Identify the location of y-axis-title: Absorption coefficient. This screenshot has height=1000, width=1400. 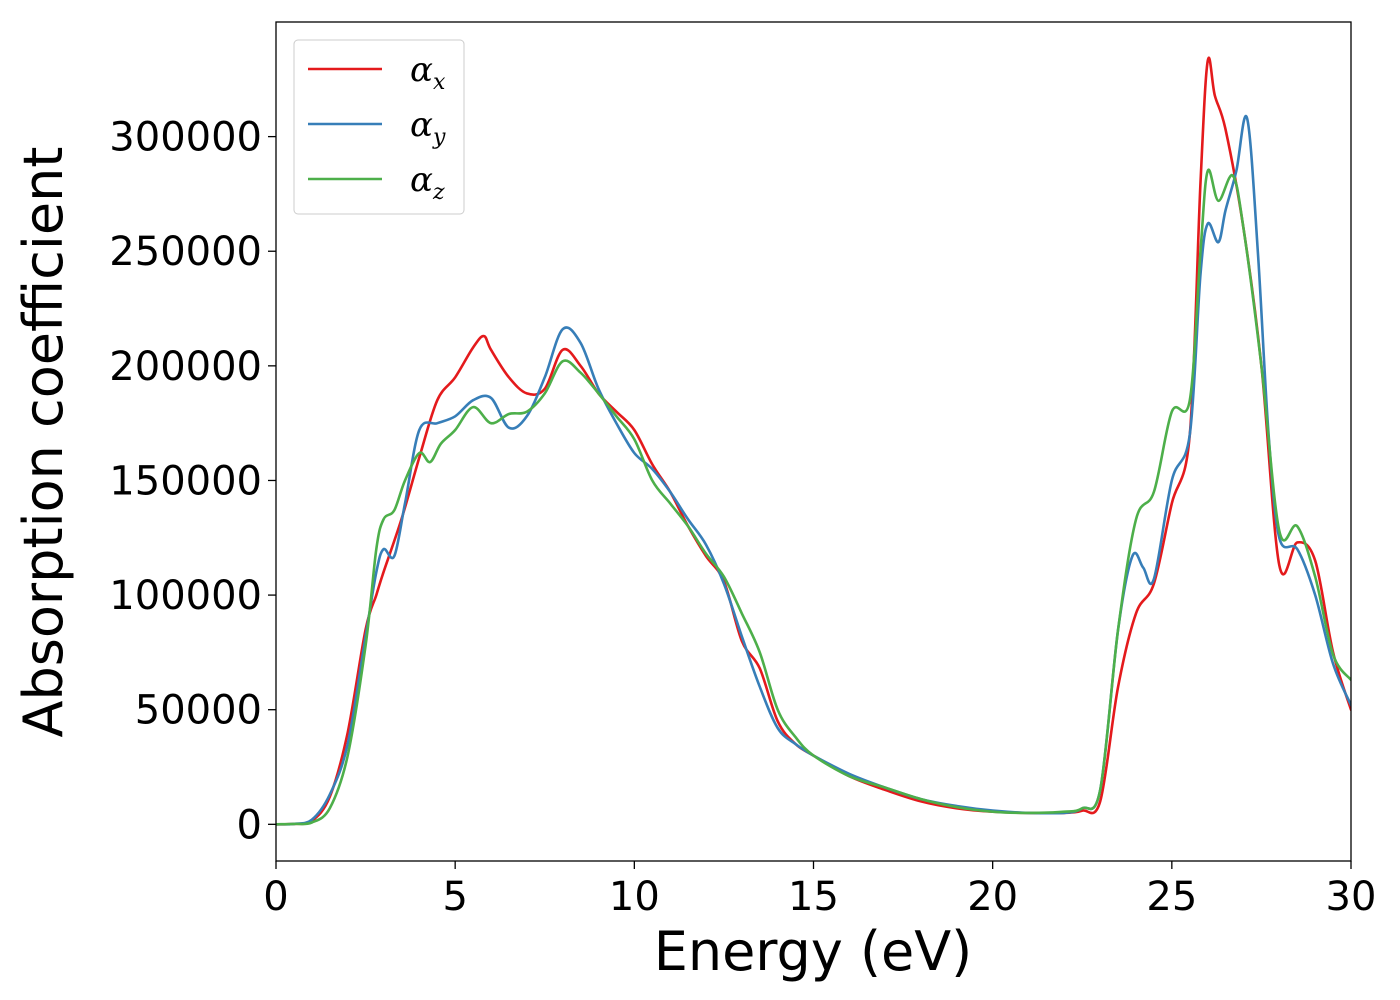
(43, 442).